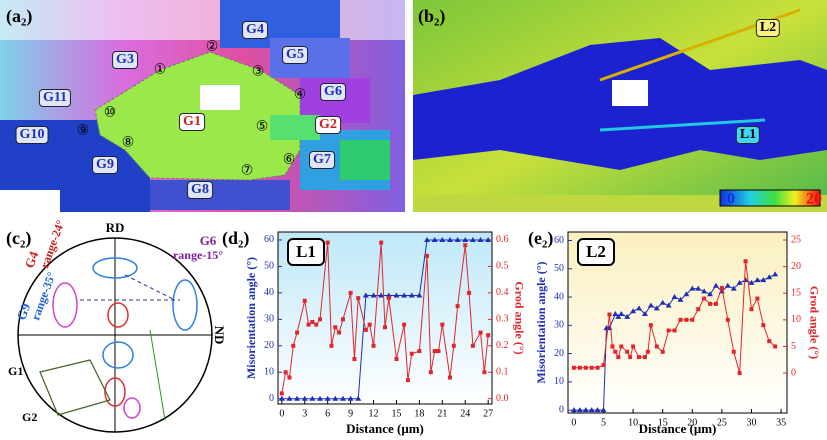 The image size is (827, 440). I want to click on x-tick-label: 20, so click(692, 422).